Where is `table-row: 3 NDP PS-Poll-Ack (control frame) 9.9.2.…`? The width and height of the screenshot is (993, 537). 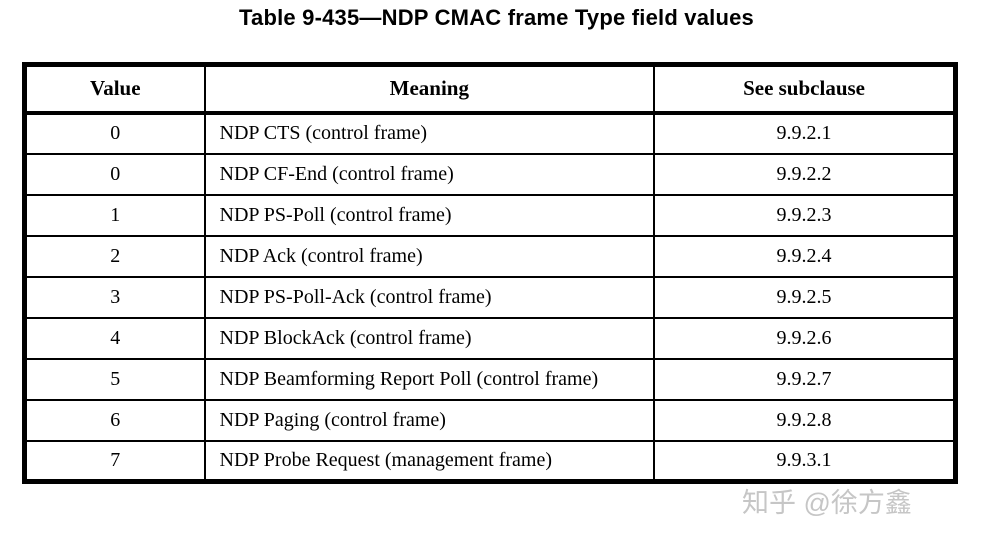
table-row: 3 NDP PS-Poll-Ack (control frame) 9.9.2.… is located at coordinates (490, 297).